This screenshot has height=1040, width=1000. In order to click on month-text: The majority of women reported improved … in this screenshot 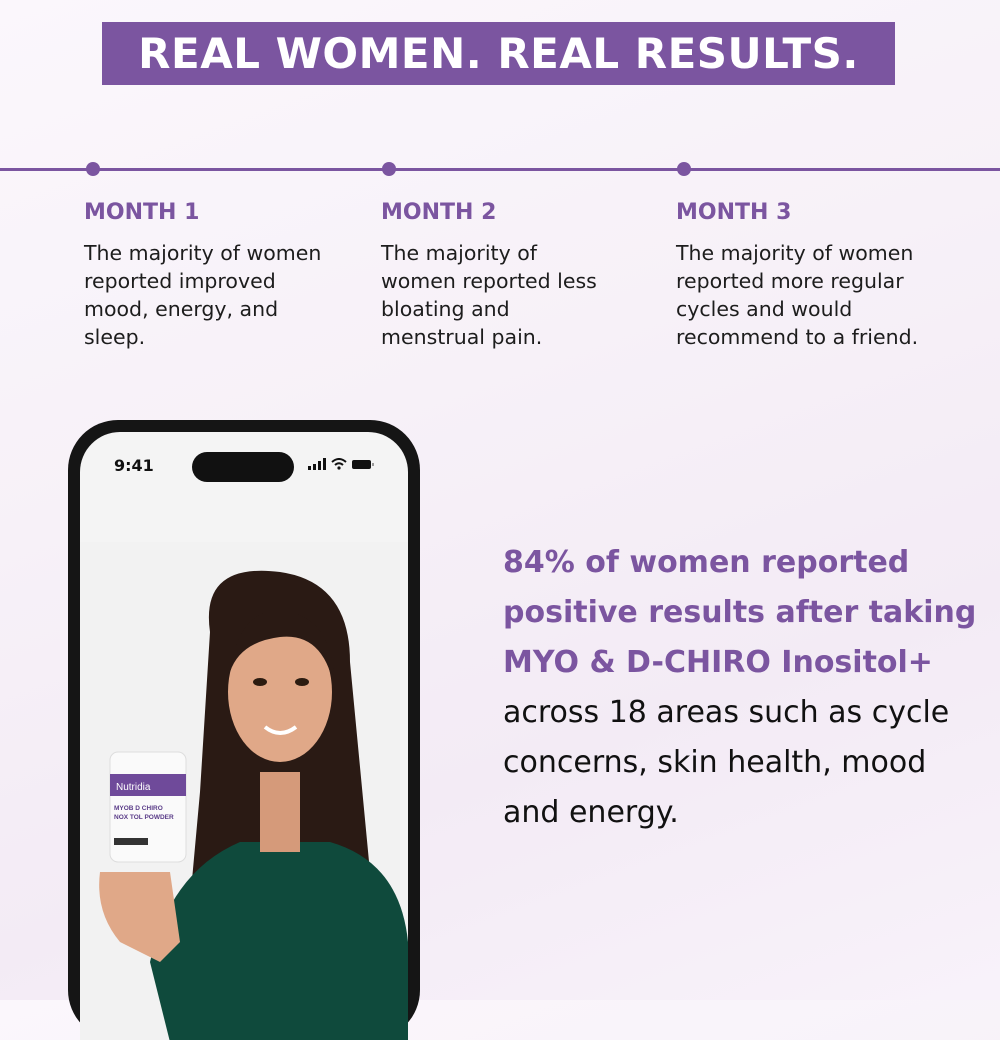, I will do `click(203, 295)`.